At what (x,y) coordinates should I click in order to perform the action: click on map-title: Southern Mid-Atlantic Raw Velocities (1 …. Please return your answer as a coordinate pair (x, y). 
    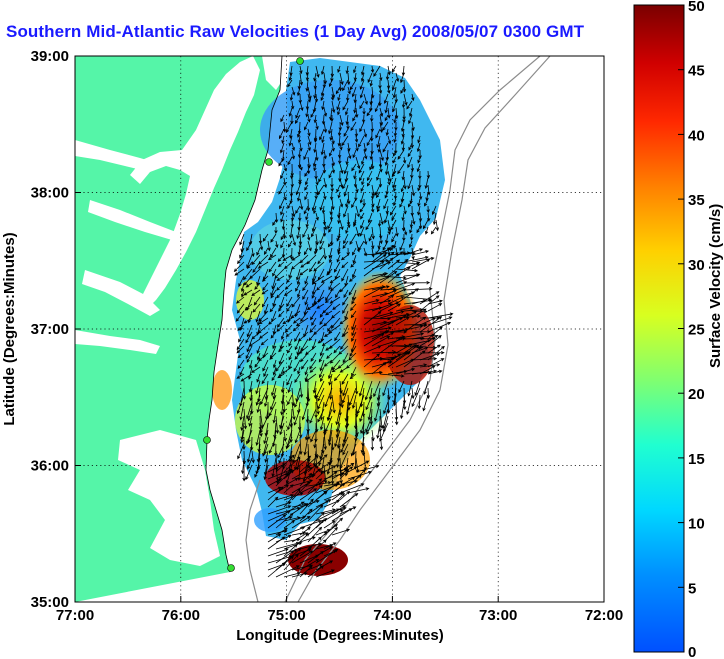
    Looking at the image, I should click on (295, 31).